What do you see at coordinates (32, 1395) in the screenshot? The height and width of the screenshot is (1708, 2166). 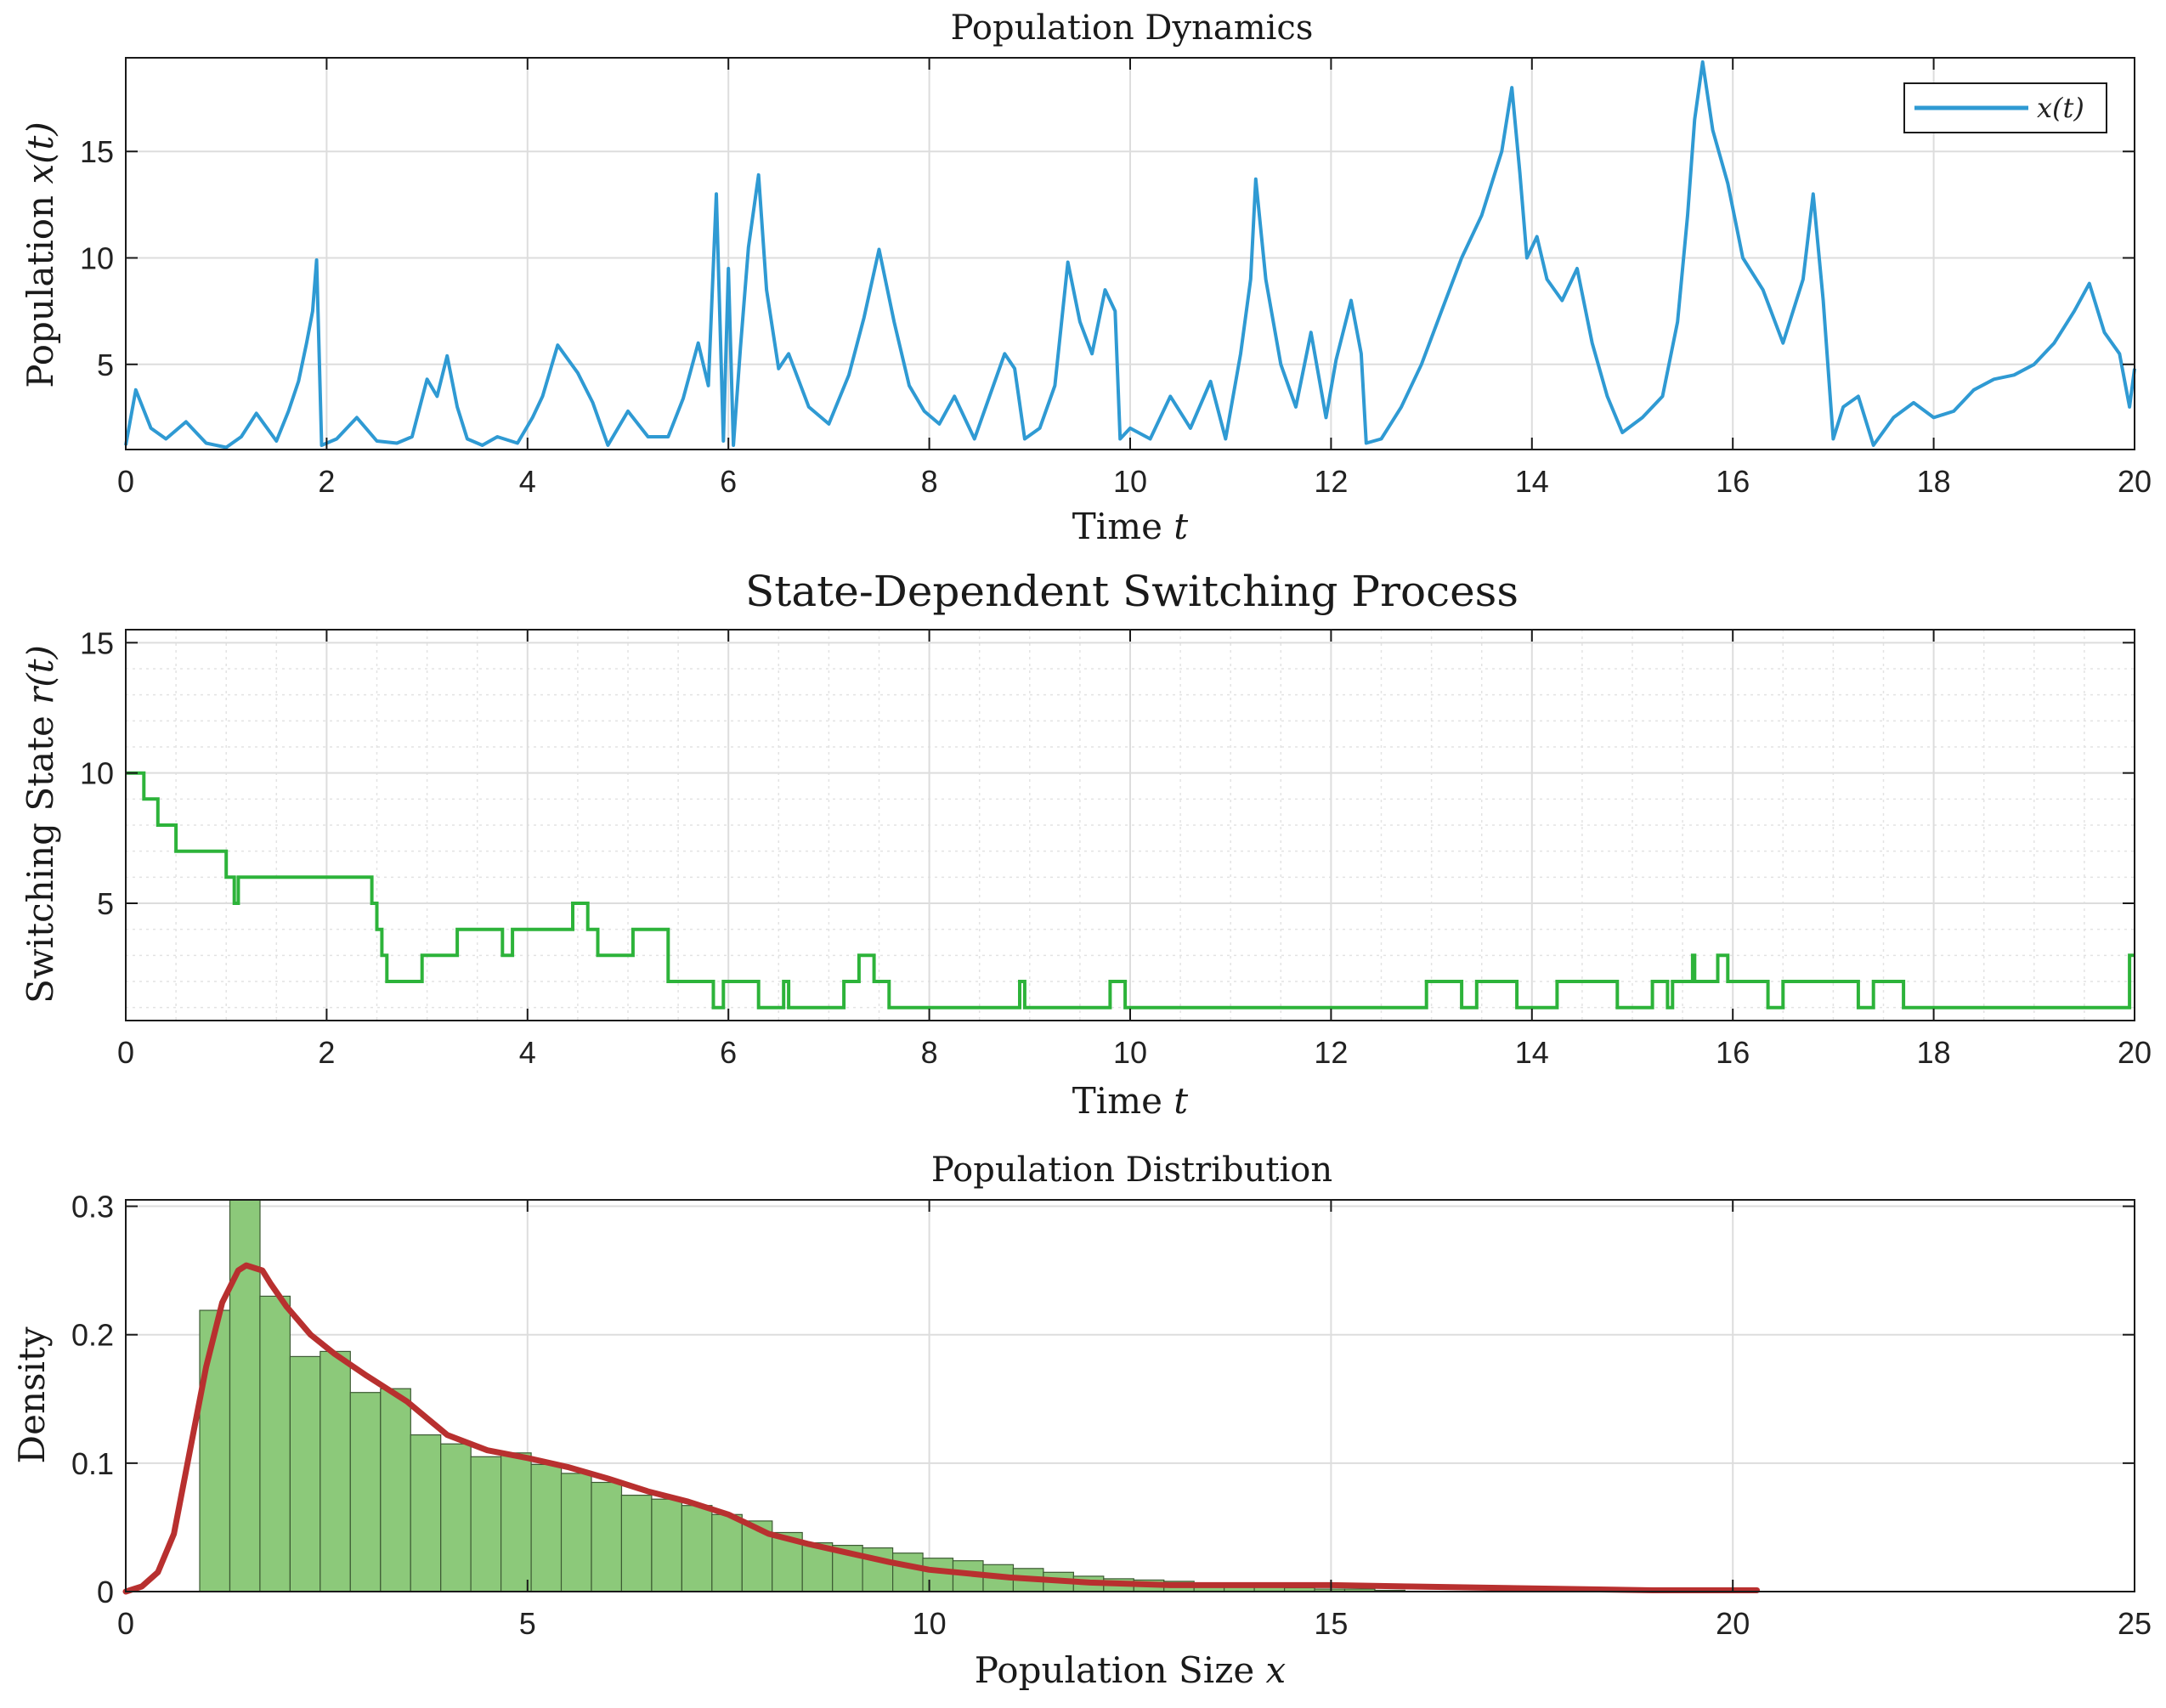 I see `distribution-ylabel: Density` at bounding box center [32, 1395].